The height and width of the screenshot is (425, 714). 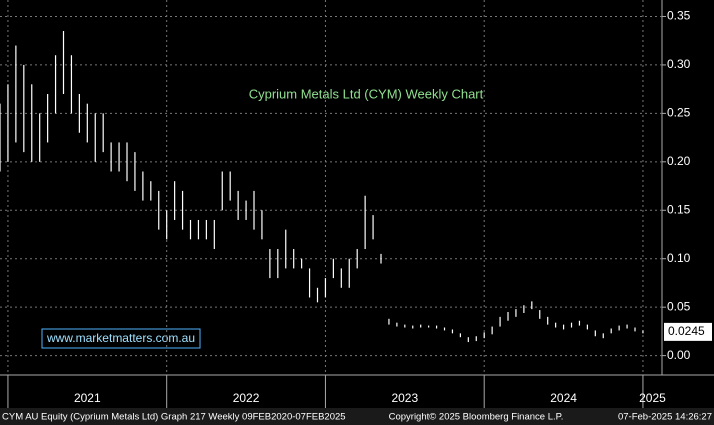 I want to click on x-tick-label: 2025, so click(x=652, y=398).